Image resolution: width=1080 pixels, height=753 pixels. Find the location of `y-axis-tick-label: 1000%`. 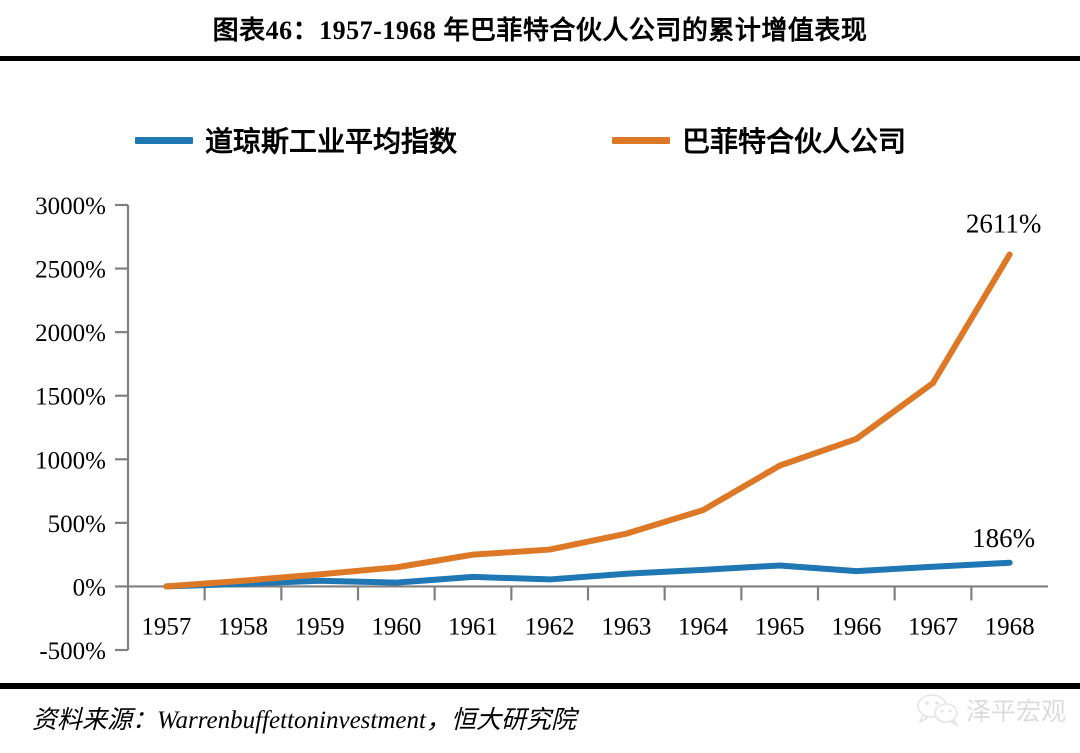

y-axis-tick-label: 1000% is located at coordinates (70, 460).